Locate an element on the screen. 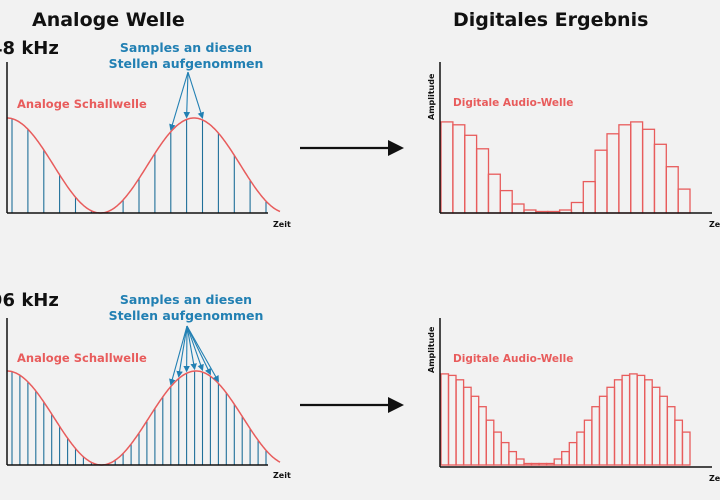 The image size is (720, 500). digital-panel-96: Amplitude Digitale Audio-Welle Zeit is located at coordinates (573, 400).